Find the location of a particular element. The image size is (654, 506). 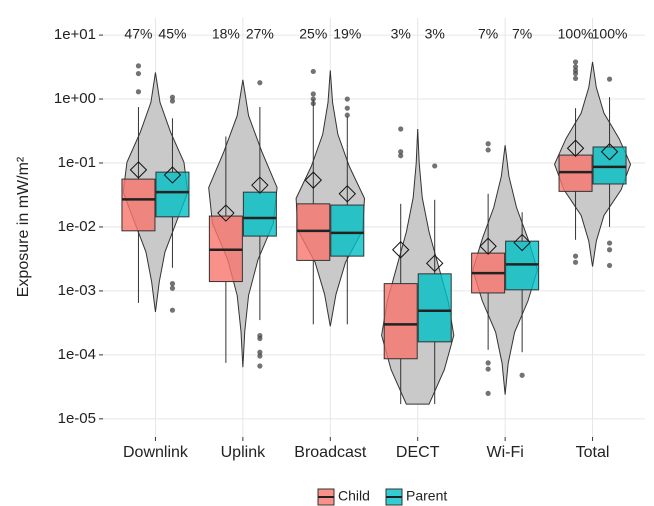

x-tick-label: Broadcast is located at coordinates (330, 452).